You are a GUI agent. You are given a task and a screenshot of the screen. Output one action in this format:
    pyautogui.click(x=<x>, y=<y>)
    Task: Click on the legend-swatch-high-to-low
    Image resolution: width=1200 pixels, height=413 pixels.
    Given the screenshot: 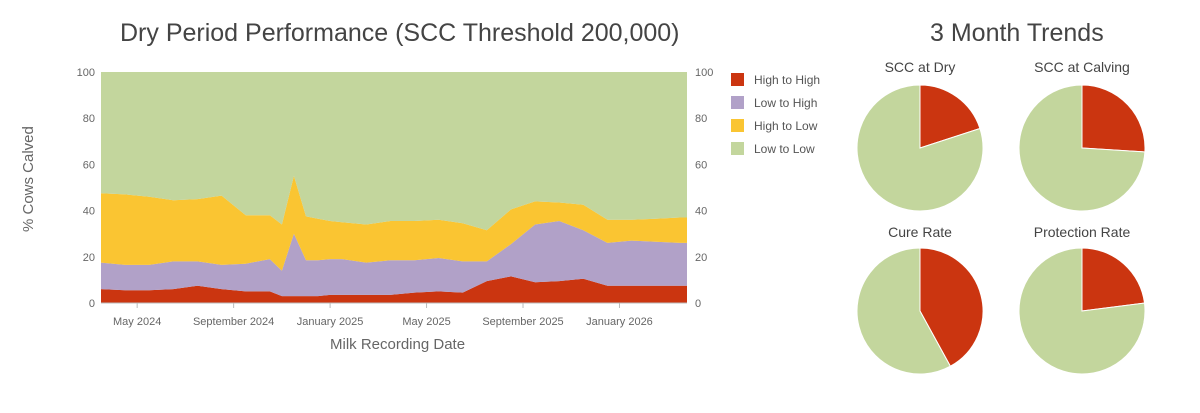 What is the action you would take?
    pyautogui.click(x=737, y=125)
    